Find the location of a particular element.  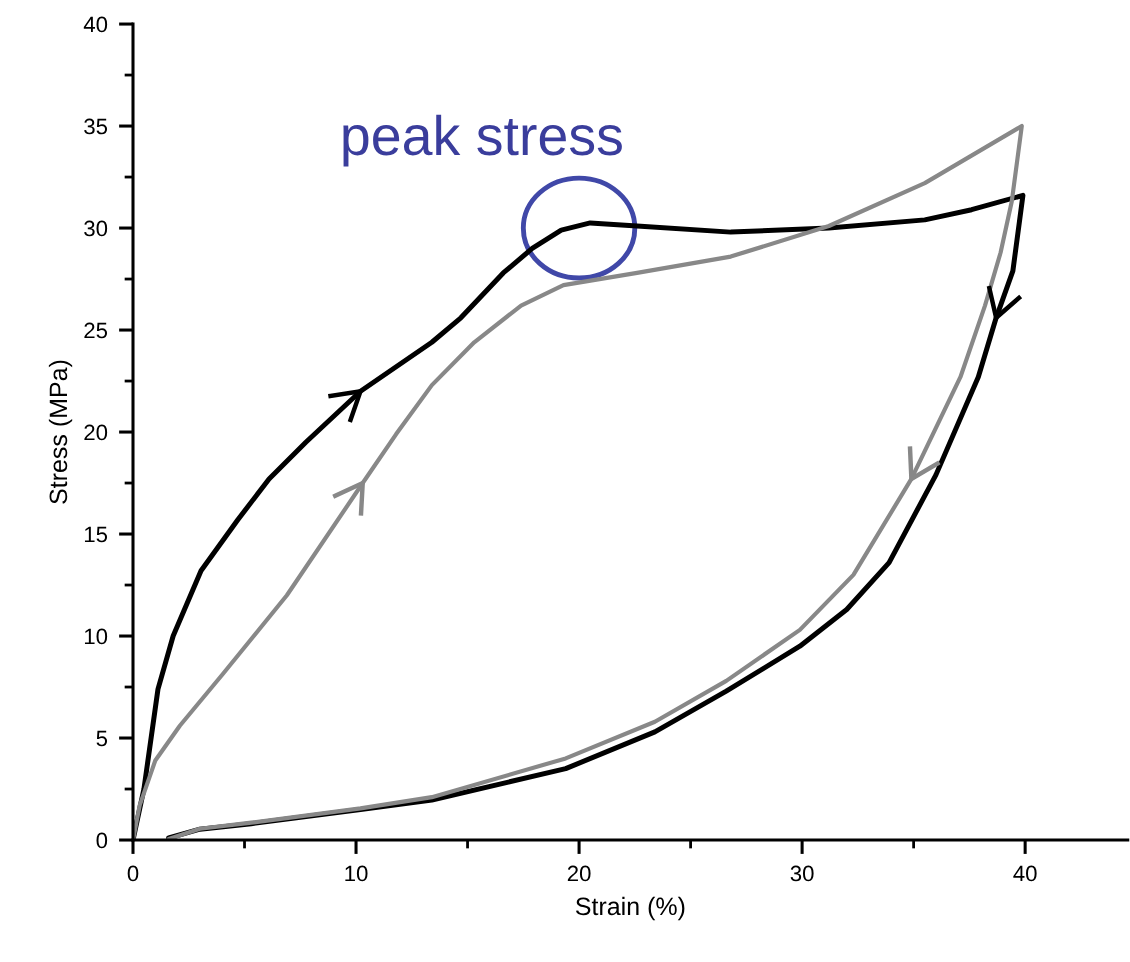

y-tick-label: 10 is located at coordinates (96, 636).